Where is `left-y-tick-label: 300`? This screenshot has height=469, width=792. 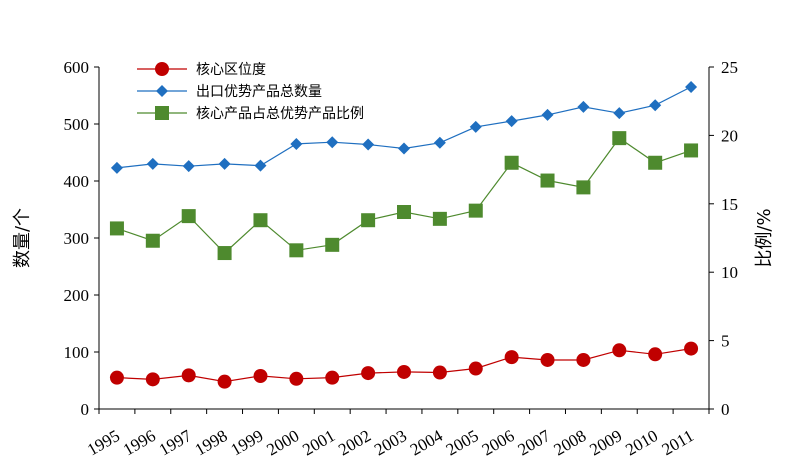
left-y-tick-label: 300 is located at coordinates (77, 238).